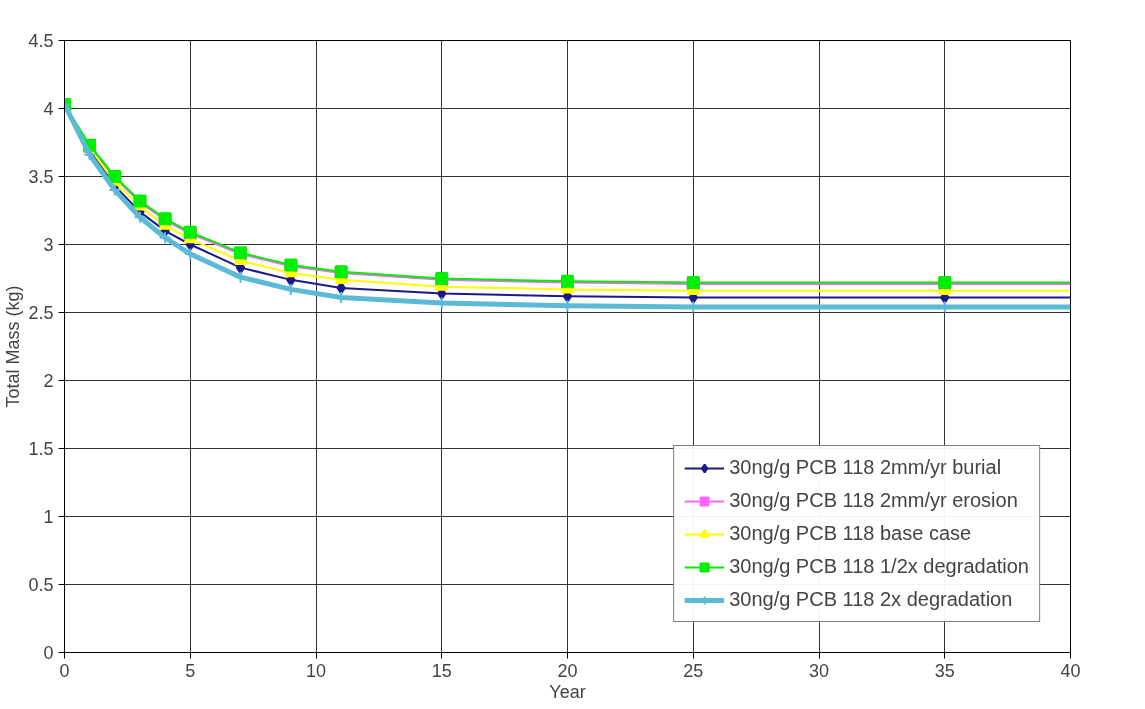 This screenshot has height=709, width=1145. Describe the element at coordinates (48, 517) in the screenshot. I see `y-tick-label: 1` at that location.